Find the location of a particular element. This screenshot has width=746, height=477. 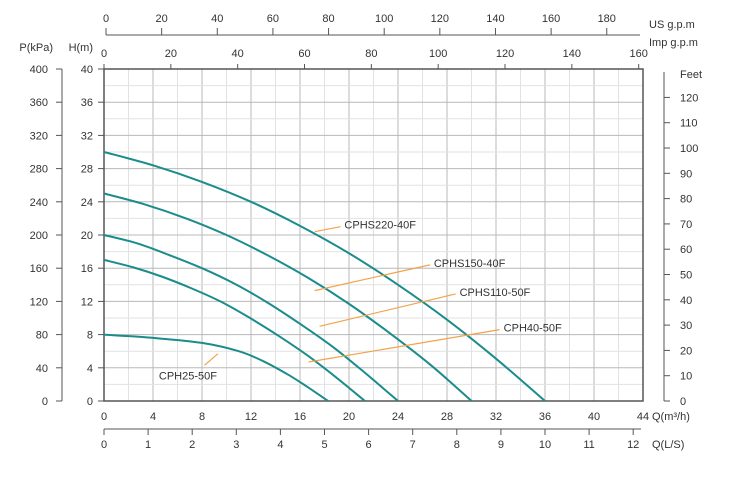

us-gpm-tick-label: 180 is located at coordinates (607, 19).